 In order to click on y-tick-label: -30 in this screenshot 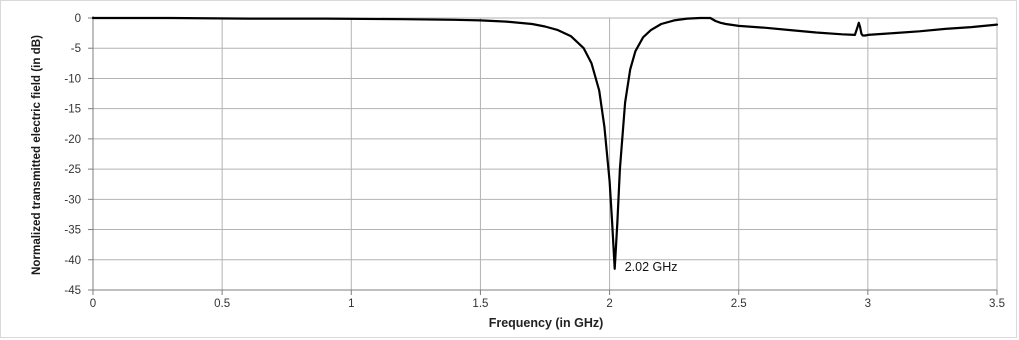, I will do `click(72, 200)`.